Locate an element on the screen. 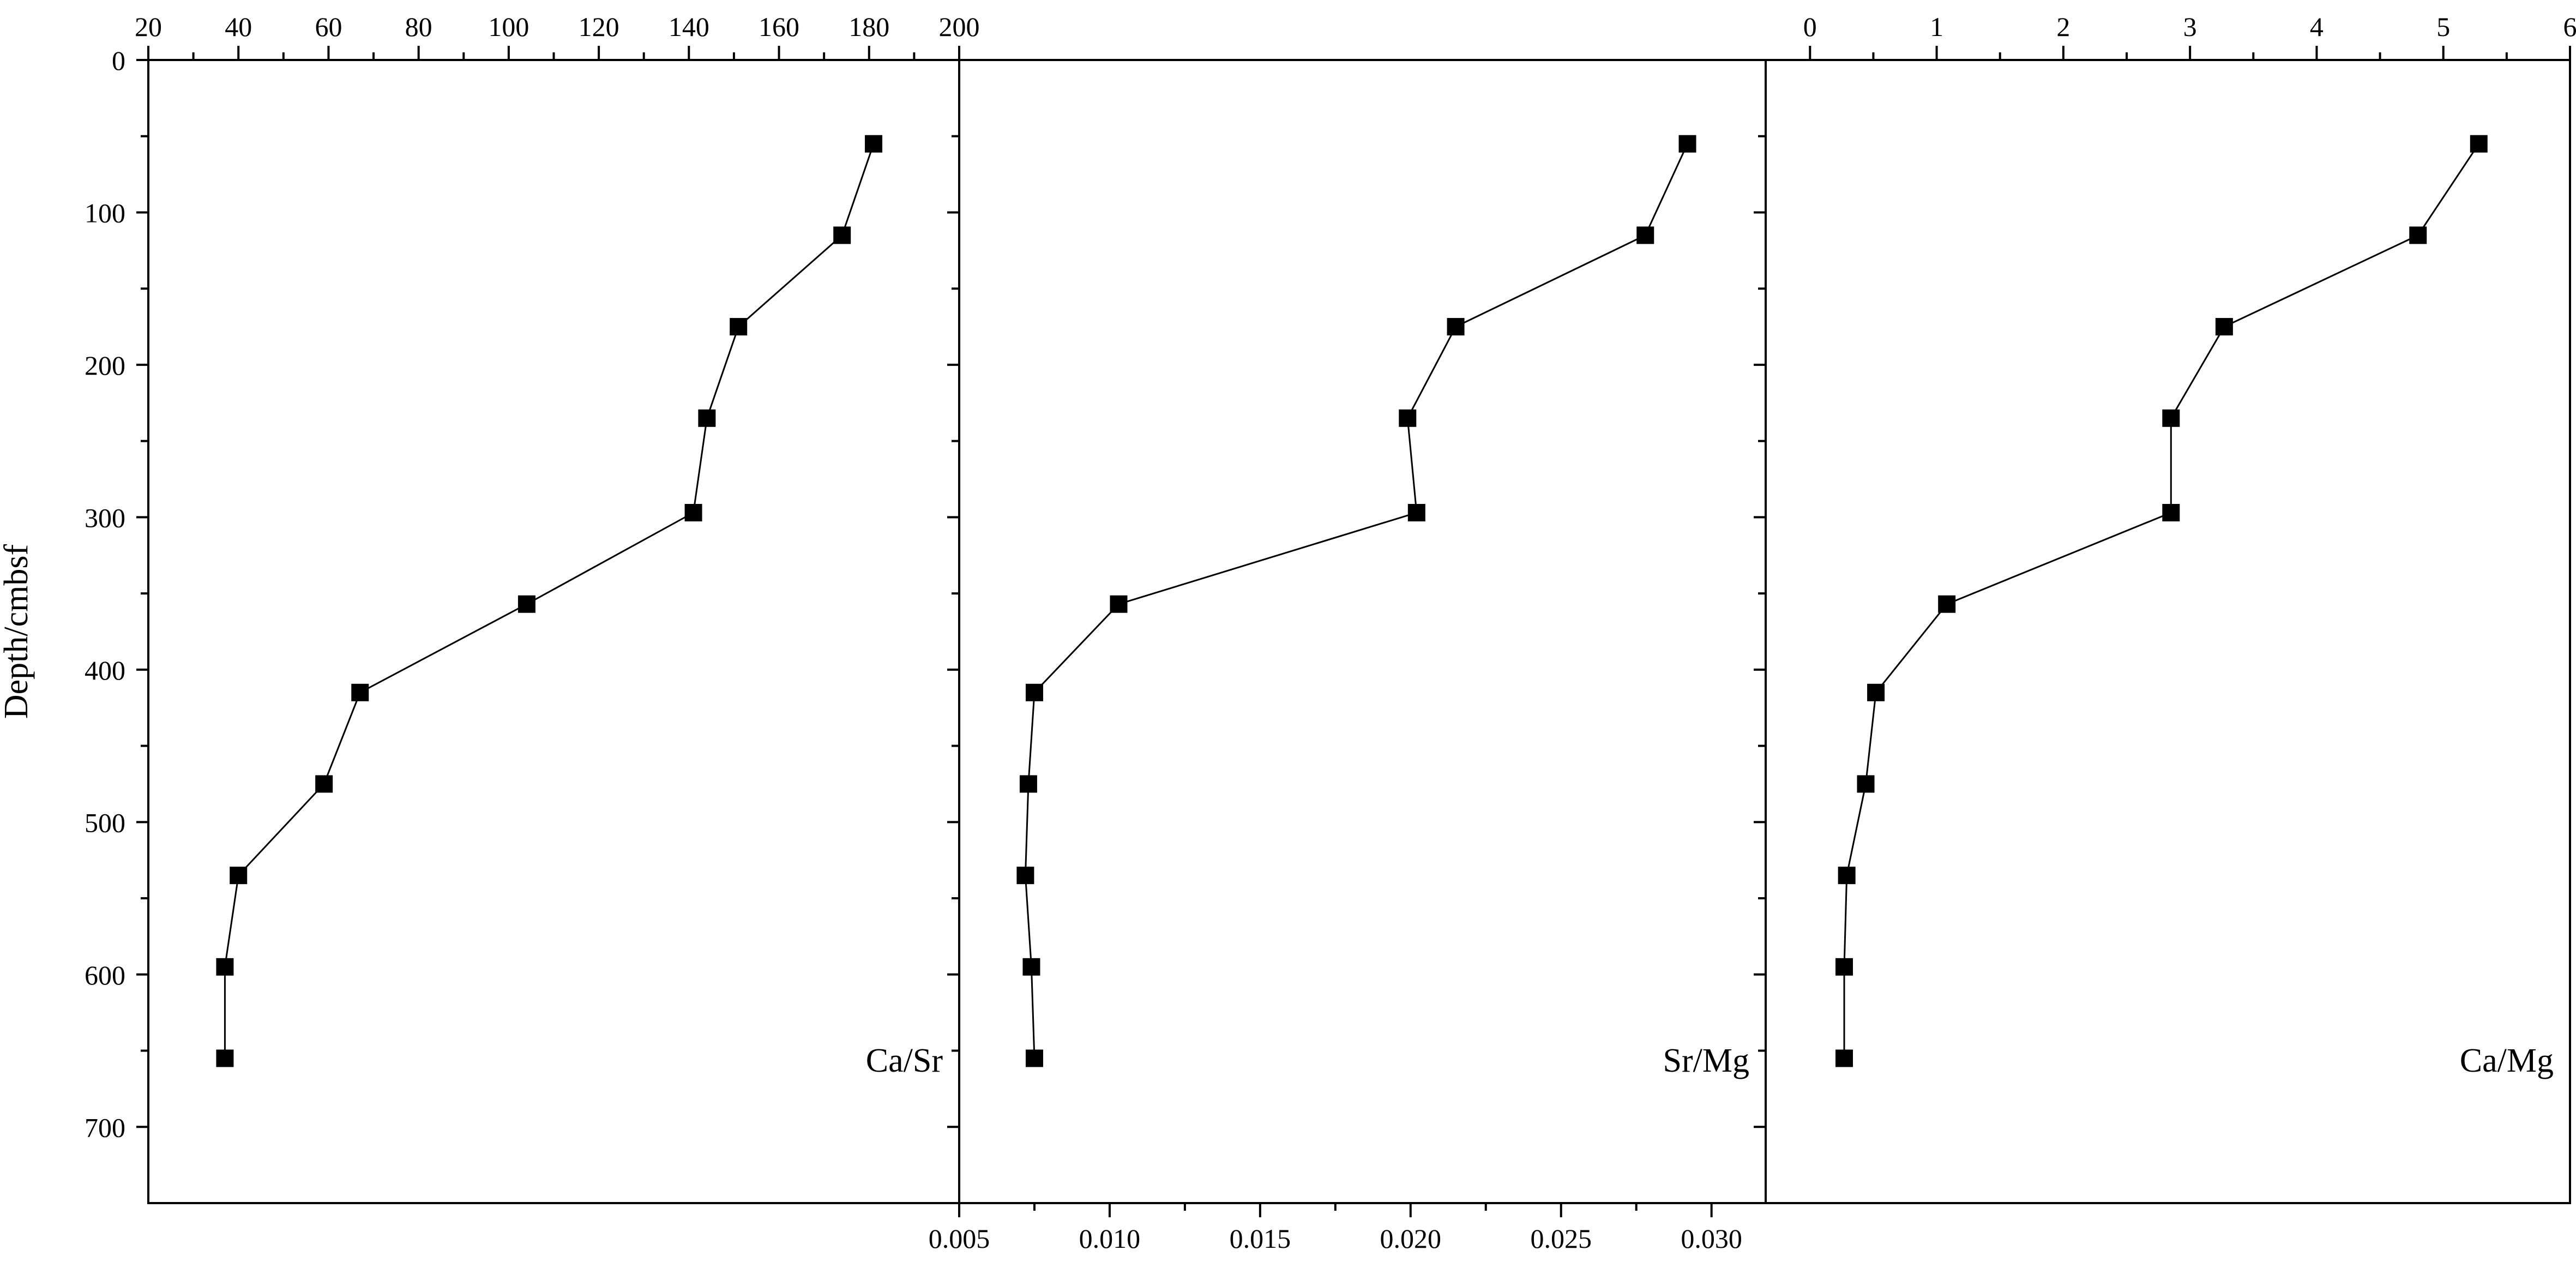 The width and height of the screenshot is (2576, 1262). x-tick-label: 60 is located at coordinates (328, 26).